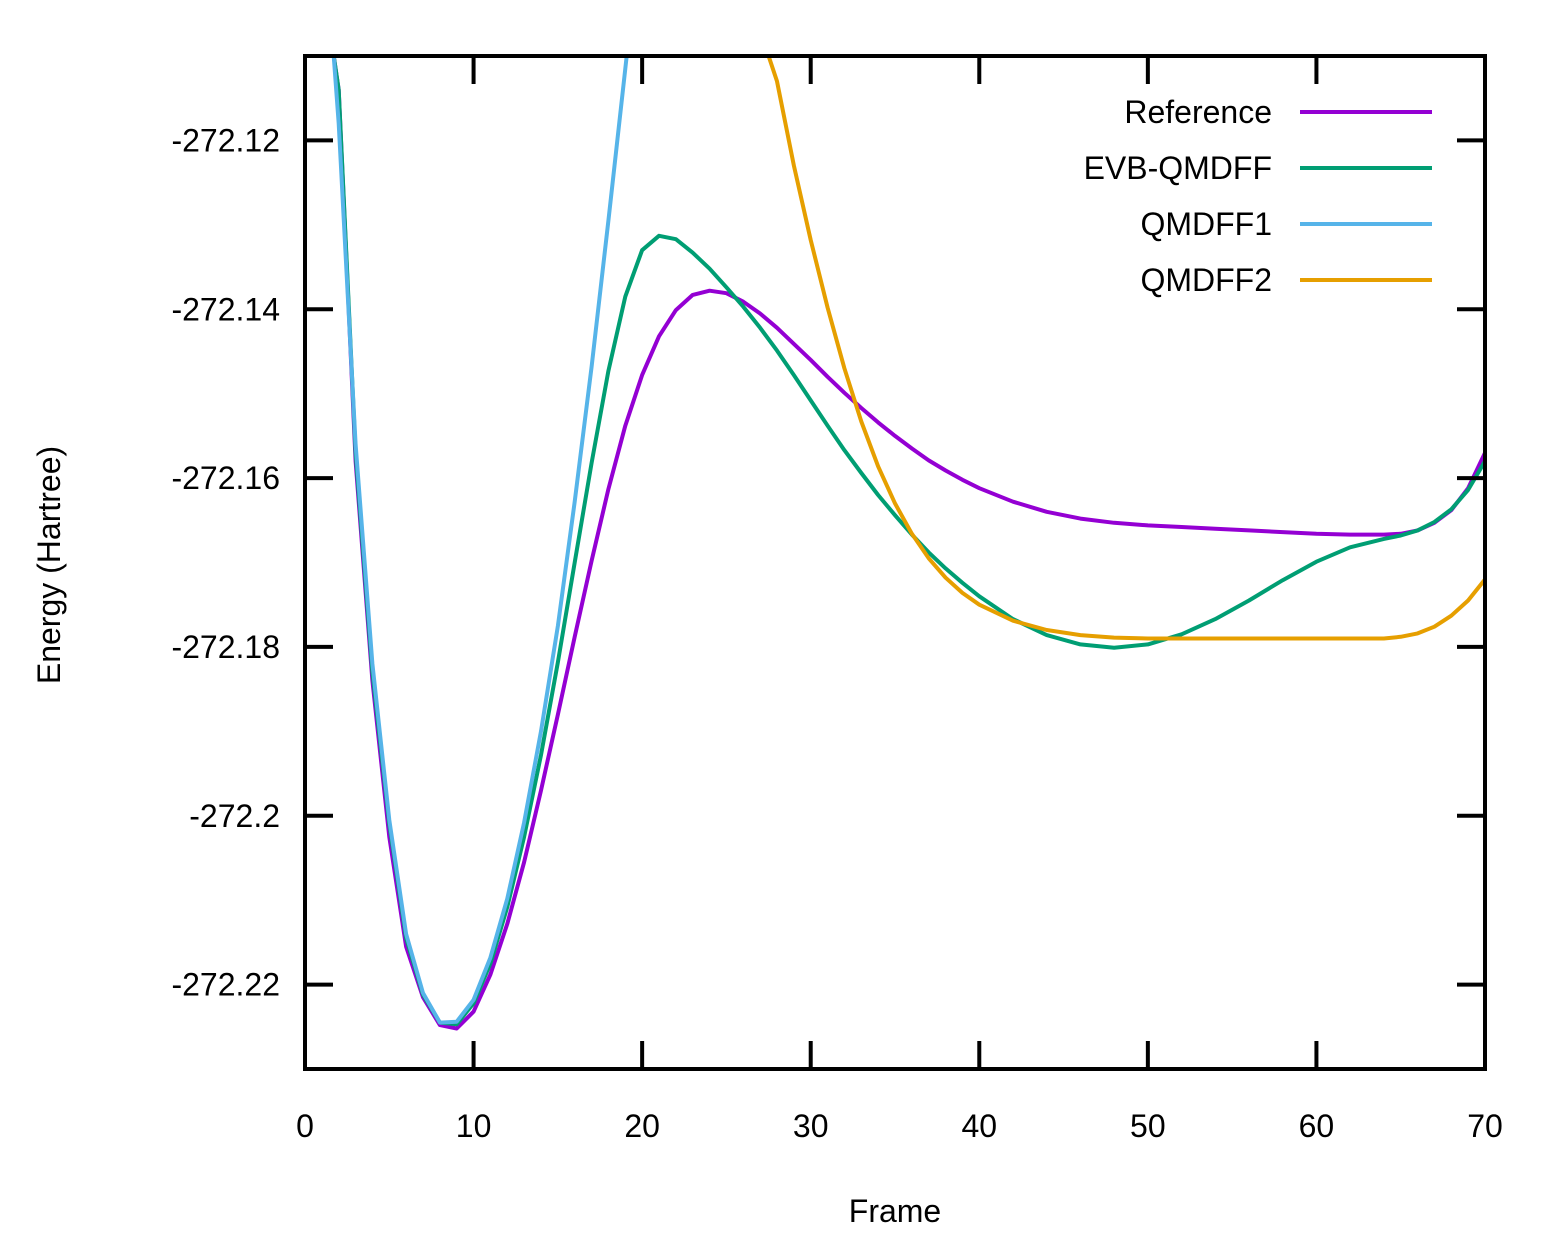  Describe the element at coordinates (225, 647) in the screenshot. I see `y-tick-label: -272.18` at that location.